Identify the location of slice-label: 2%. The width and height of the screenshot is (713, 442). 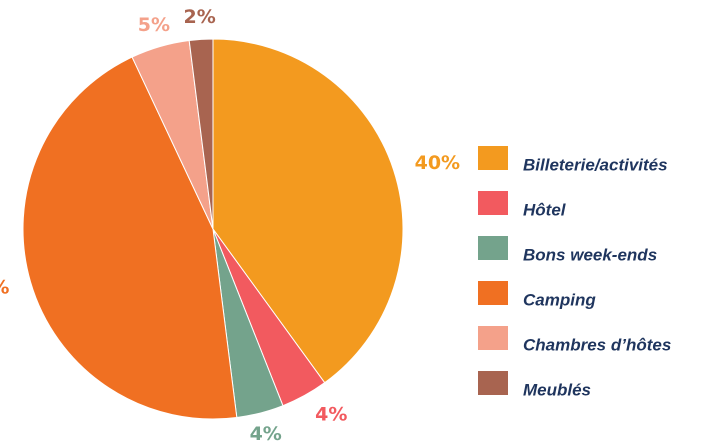
(200, 17).